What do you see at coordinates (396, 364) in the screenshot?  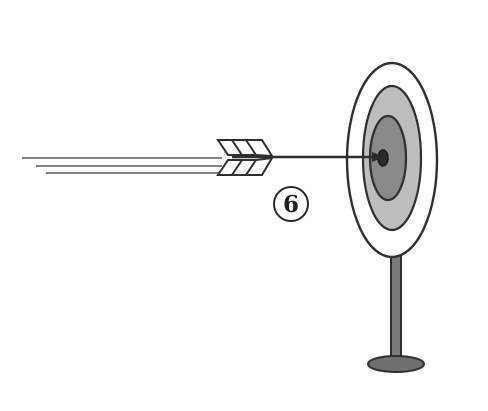 I see `stand-base` at bounding box center [396, 364].